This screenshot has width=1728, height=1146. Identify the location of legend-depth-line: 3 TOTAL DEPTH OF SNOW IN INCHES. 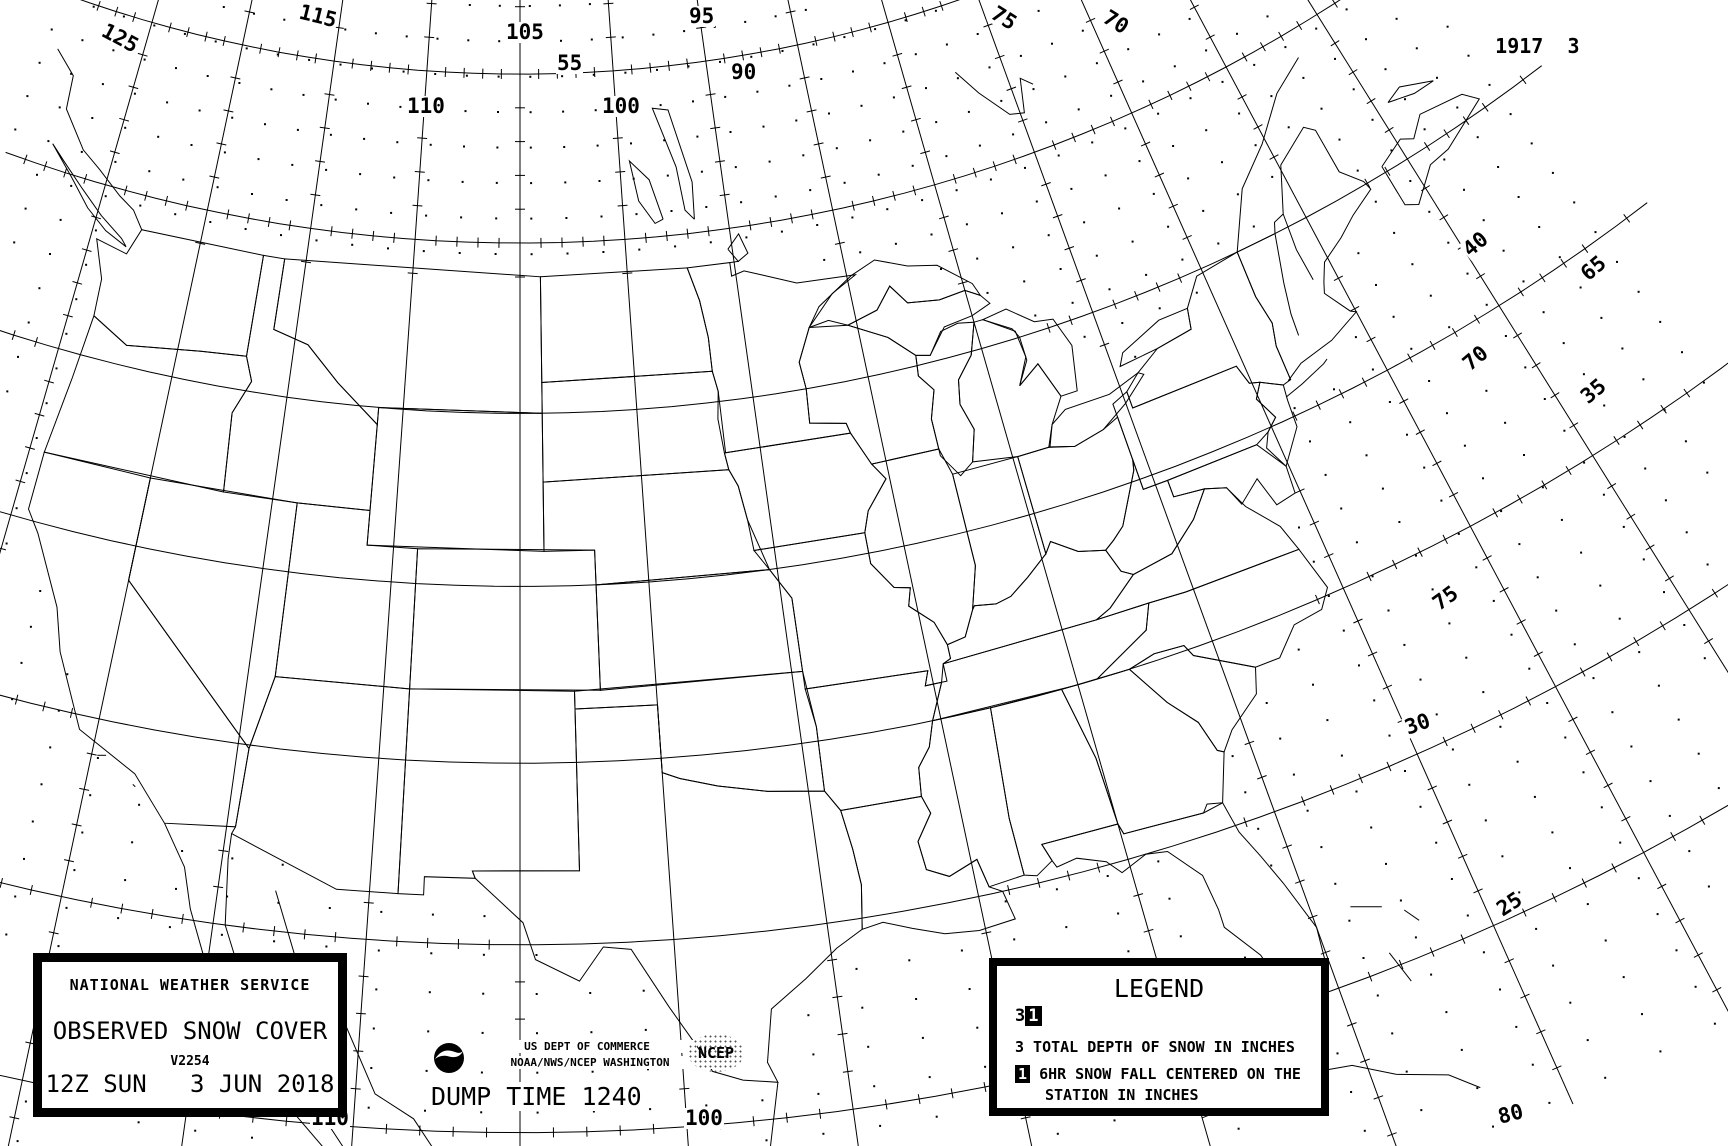
(1155, 1047).